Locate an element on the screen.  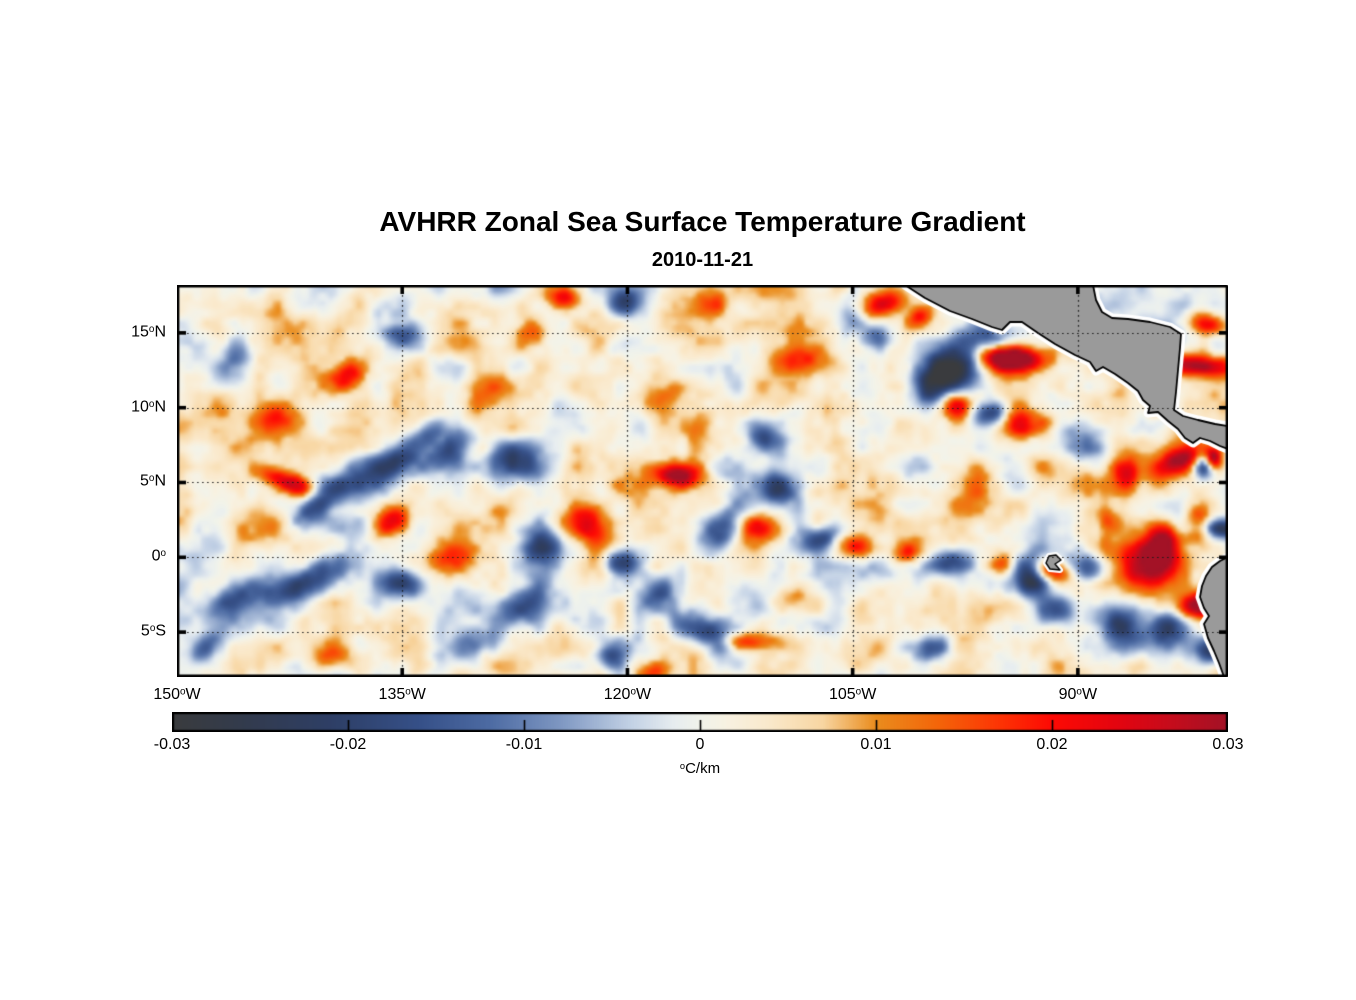
colorbar is located at coordinates (700, 722).